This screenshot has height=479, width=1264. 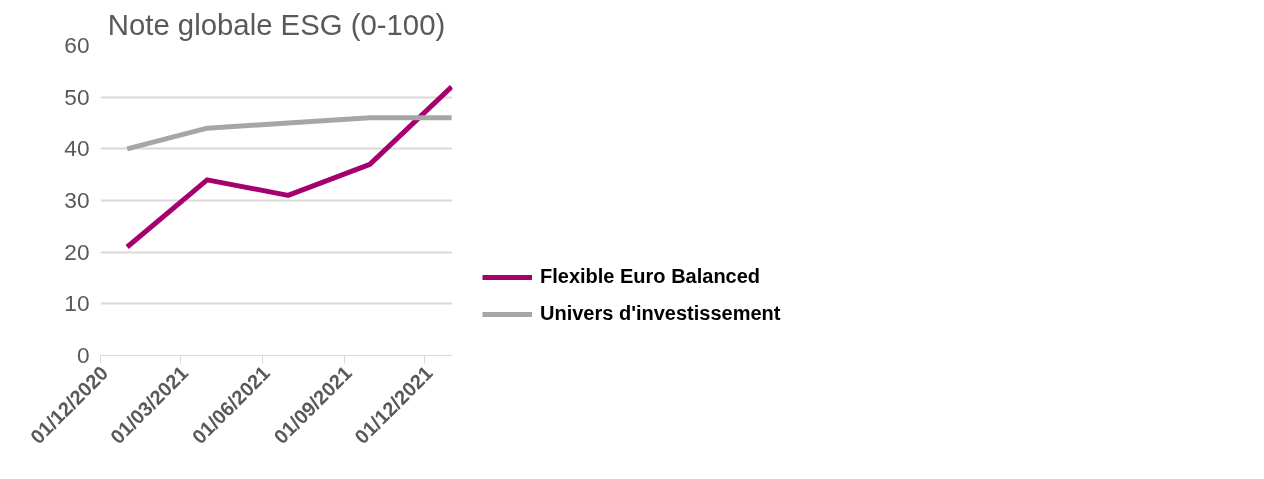 What do you see at coordinates (77, 96) in the screenshot?
I see `y-tick-label: 50` at bounding box center [77, 96].